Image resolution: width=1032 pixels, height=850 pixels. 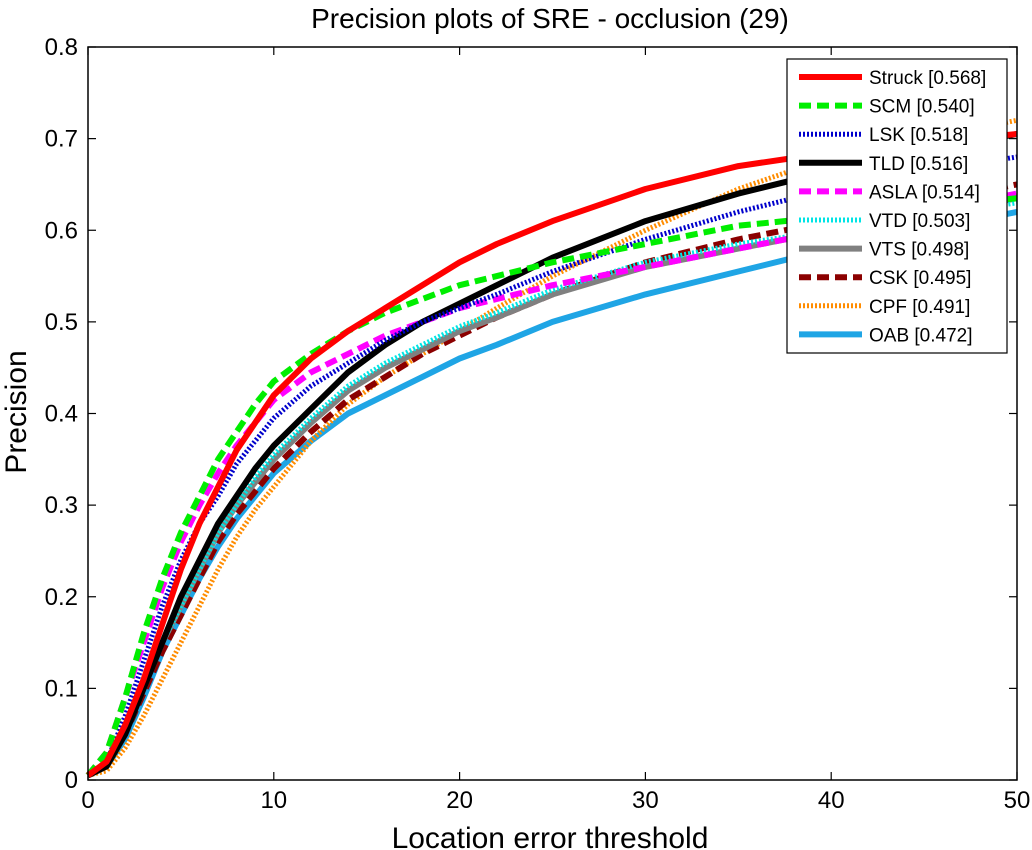 I want to click on x-tick-label: 50, so click(x=1017, y=800).